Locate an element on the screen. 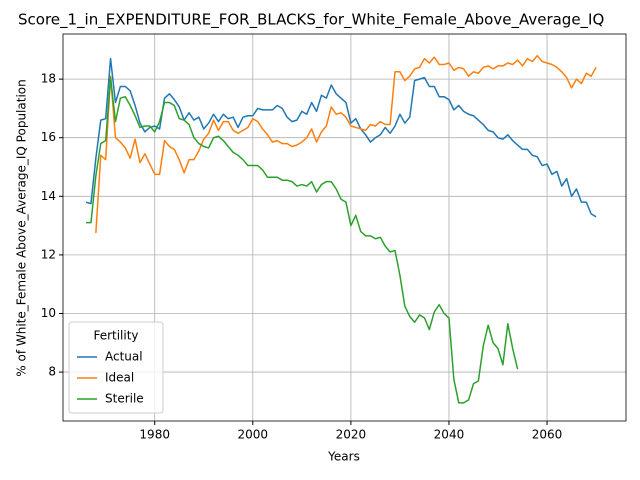  legend-label: Sterile is located at coordinates (124, 399).